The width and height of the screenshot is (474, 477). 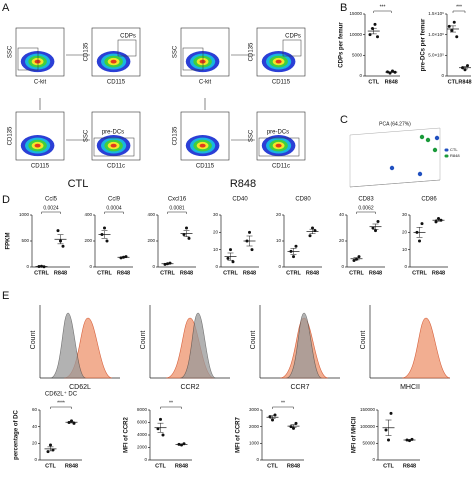 I want to click on hist-xlabel: CCR7, so click(x=299, y=387).